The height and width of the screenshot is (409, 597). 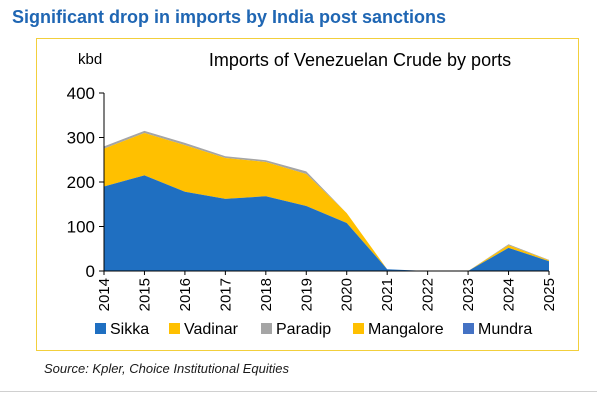 What do you see at coordinates (406, 329) in the screenshot?
I see `legend-label-mangalore: Mangalore` at bounding box center [406, 329].